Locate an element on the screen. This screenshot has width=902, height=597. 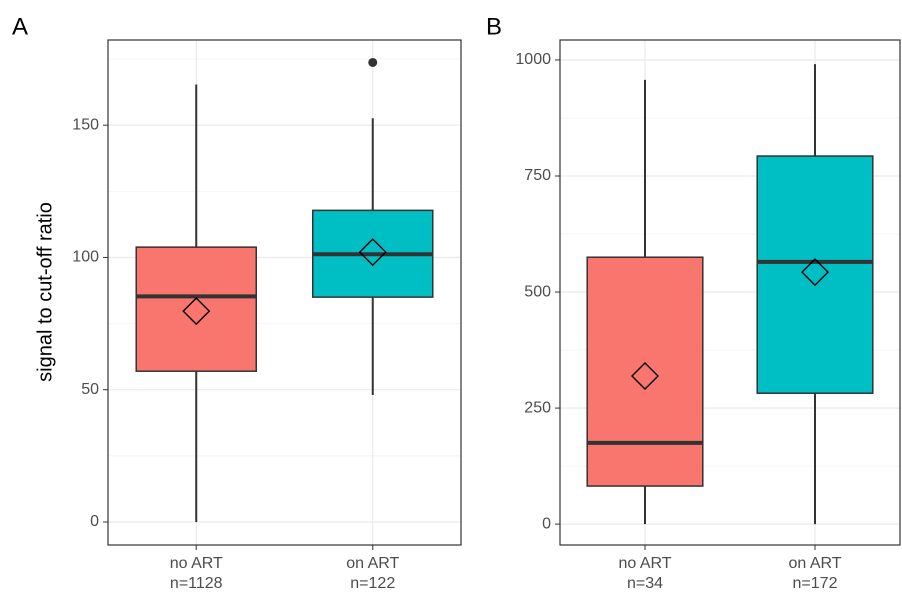
n-label: n=34 is located at coordinates (645, 583).